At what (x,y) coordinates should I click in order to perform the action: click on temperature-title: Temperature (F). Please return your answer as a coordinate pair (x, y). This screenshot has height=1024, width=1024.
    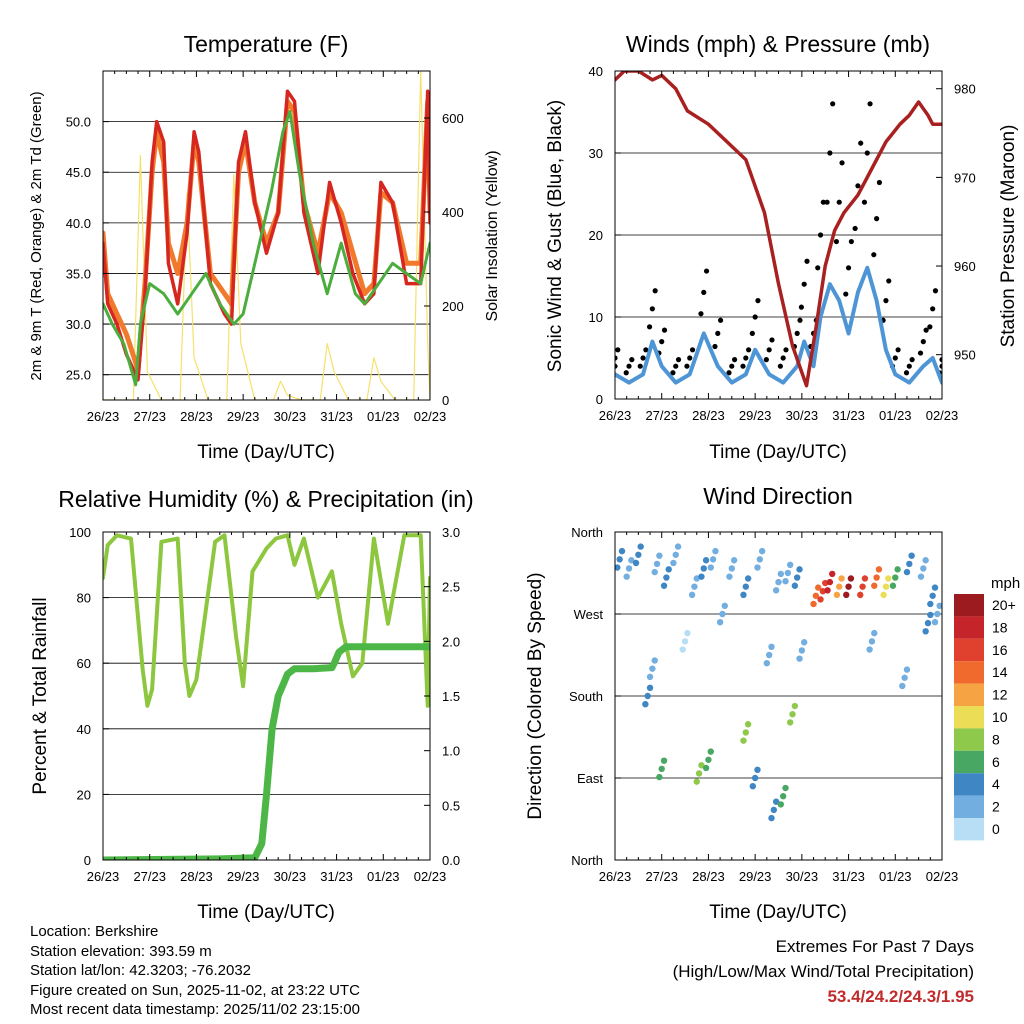
    Looking at the image, I should click on (266, 44).